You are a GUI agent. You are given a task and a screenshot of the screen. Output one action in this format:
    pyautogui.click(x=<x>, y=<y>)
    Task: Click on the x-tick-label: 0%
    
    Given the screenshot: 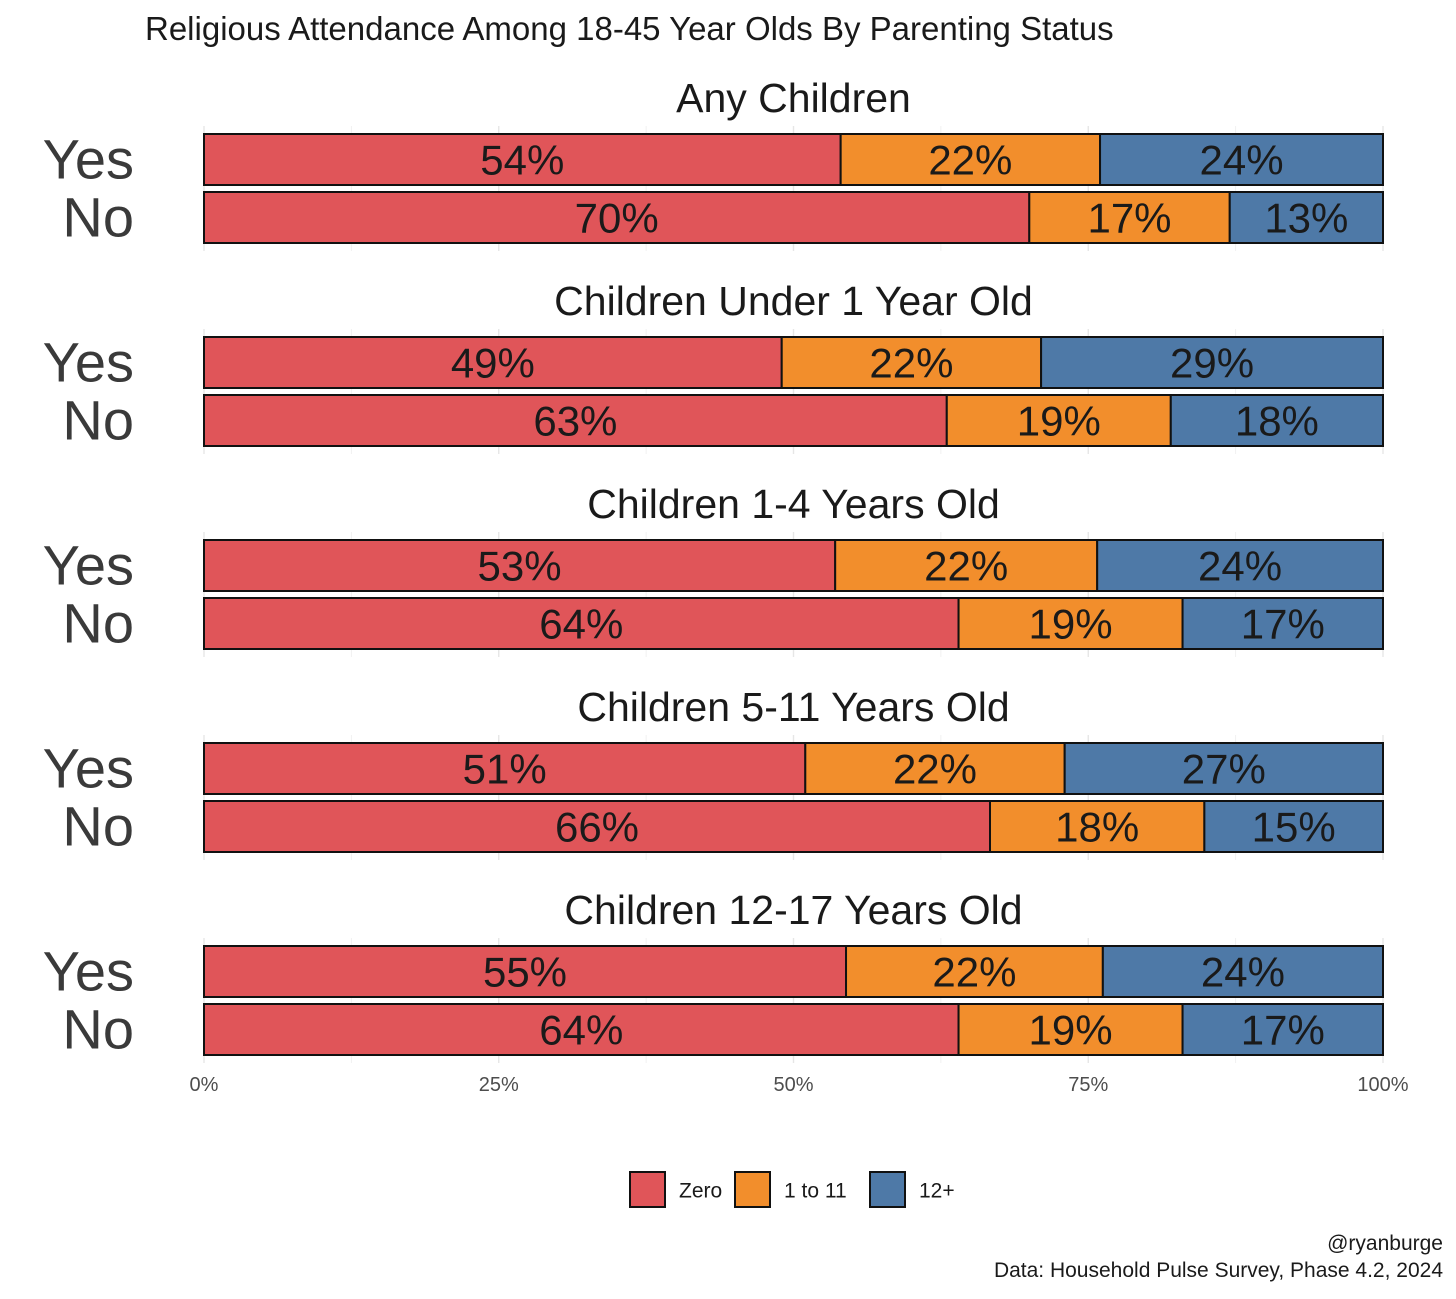 What is the action you would take?
    pyautogui.click(x=204, y=1085)
    